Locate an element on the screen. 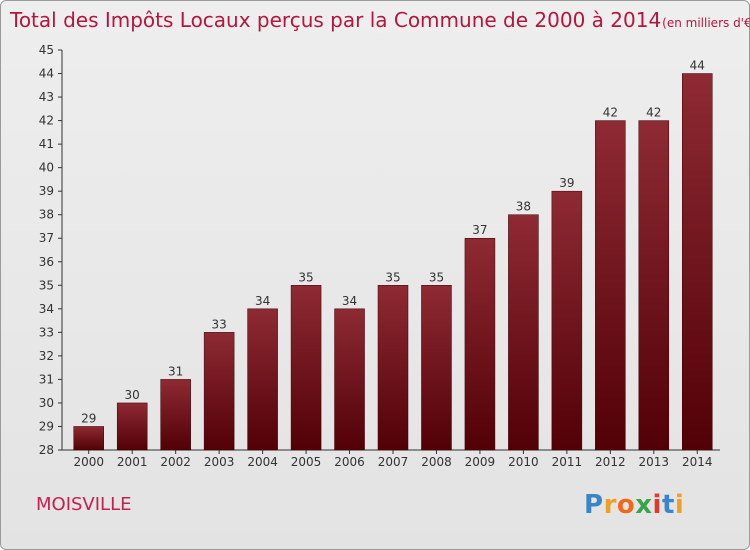 The width and height of the screenshot is (750, 550). y-tick-label: 29 is located at coordinates (46, 426).